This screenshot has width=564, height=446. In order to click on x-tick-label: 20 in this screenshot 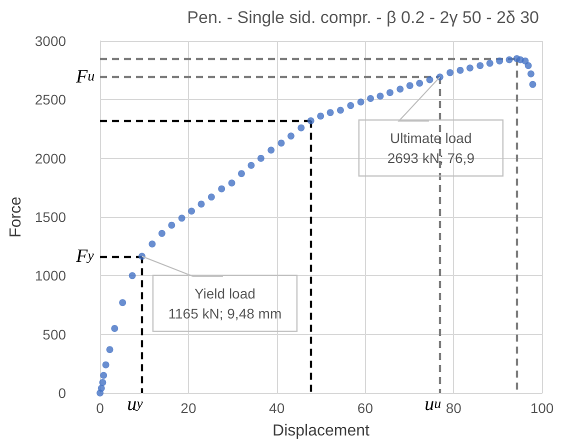, I will do `click(188, 408)`.